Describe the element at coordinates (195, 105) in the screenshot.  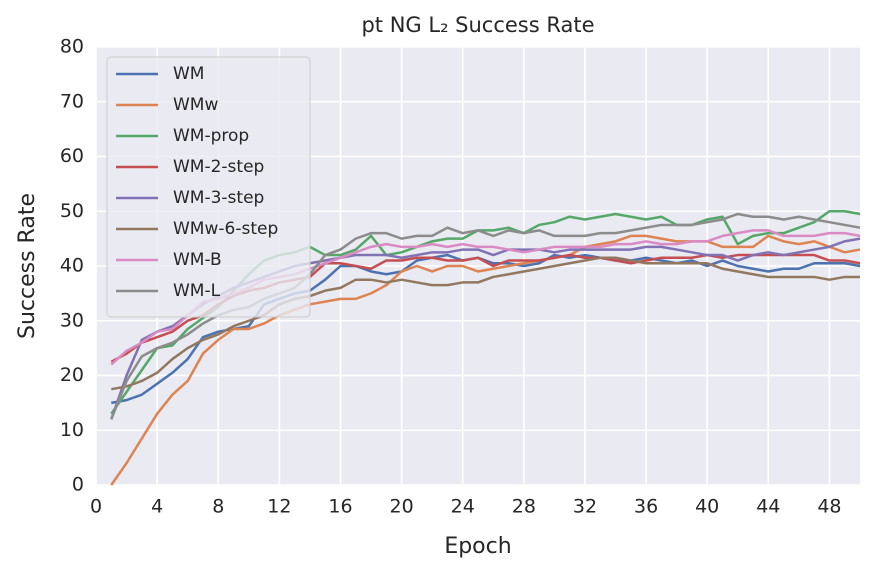
I see `legend-label: WMw` at that location.